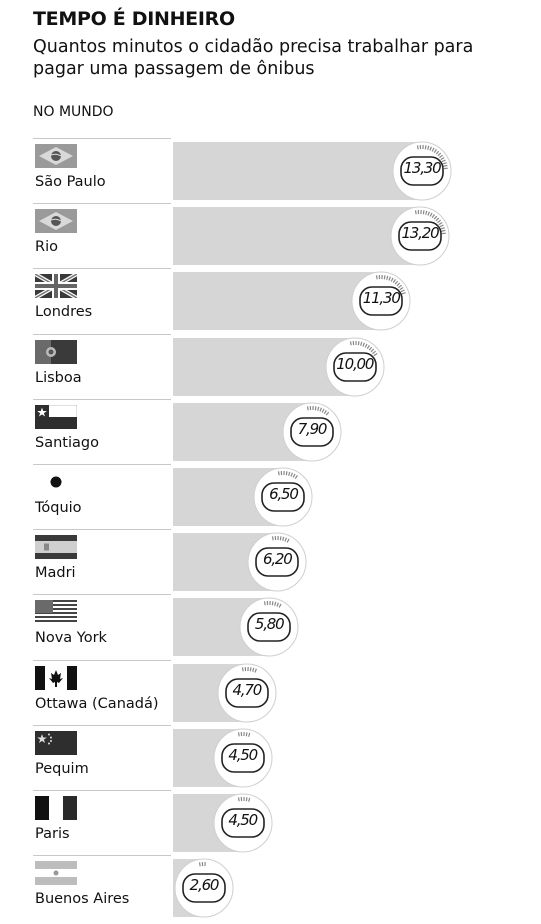  Describe the element at coordinates (56, 351) in the screenshot. I see `portugal-flag-icon` at that location.